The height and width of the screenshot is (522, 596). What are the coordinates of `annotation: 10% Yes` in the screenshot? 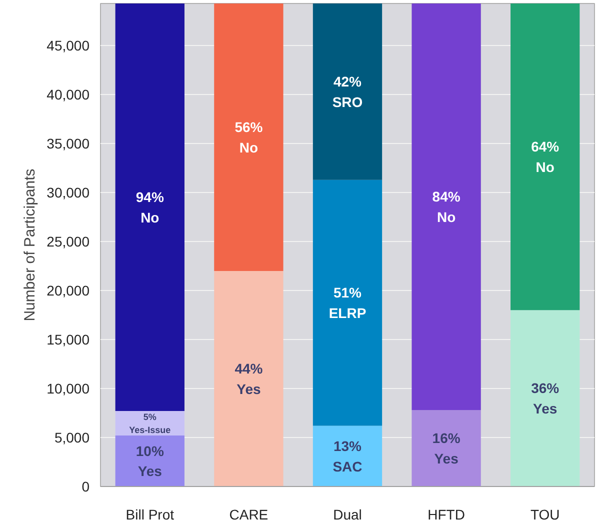 It's located at (150, 461).